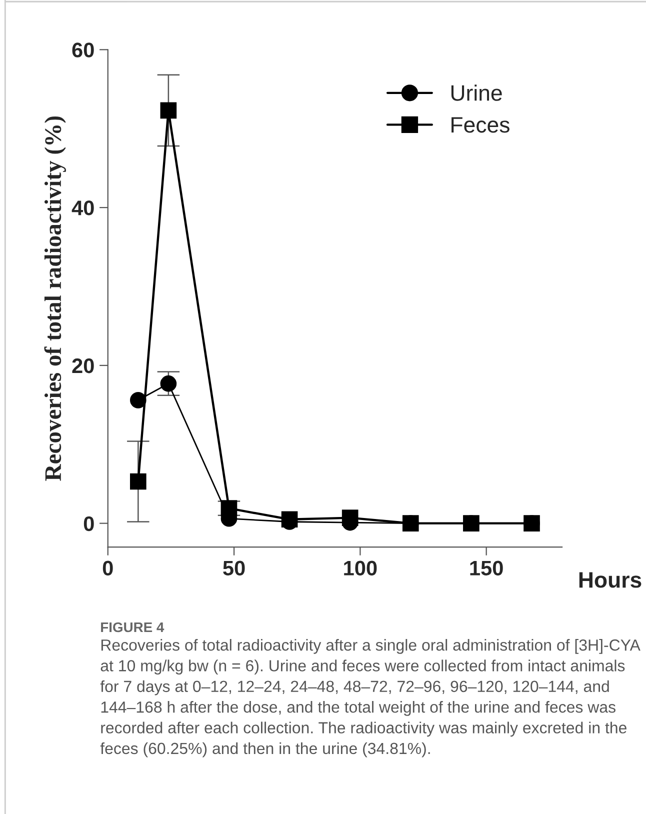 Image resolution: width=646 pixels, height=814 pixels. Describe the element at coordinates (610, 580) in the screenshot. I see `x-axis-title: Hours` at that location.